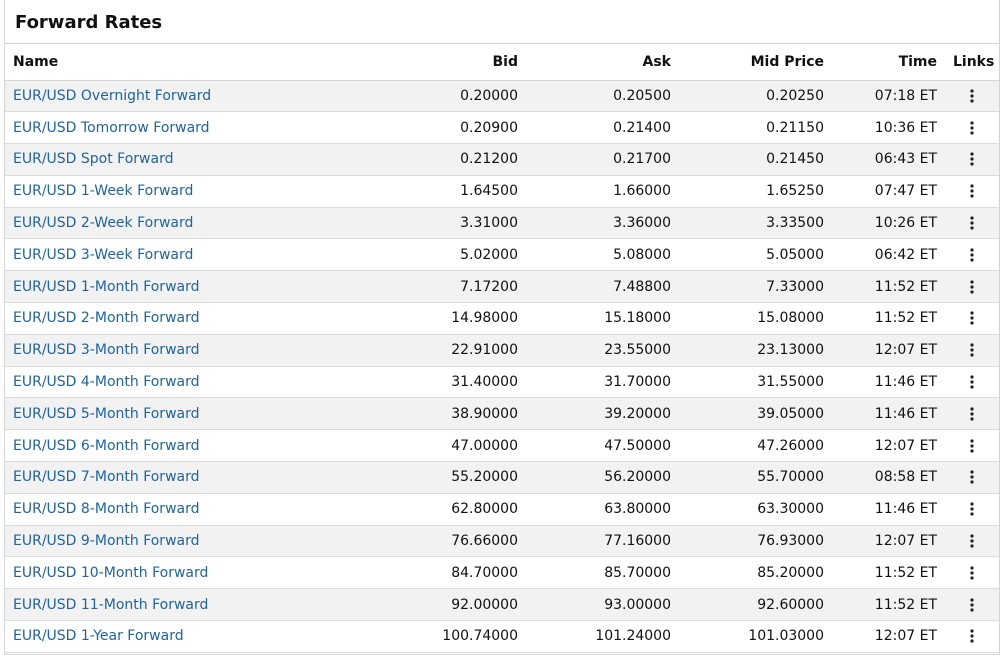  I want to click on instrument-link: EUR/USD Tomorrow Forward, so click(111, 127).